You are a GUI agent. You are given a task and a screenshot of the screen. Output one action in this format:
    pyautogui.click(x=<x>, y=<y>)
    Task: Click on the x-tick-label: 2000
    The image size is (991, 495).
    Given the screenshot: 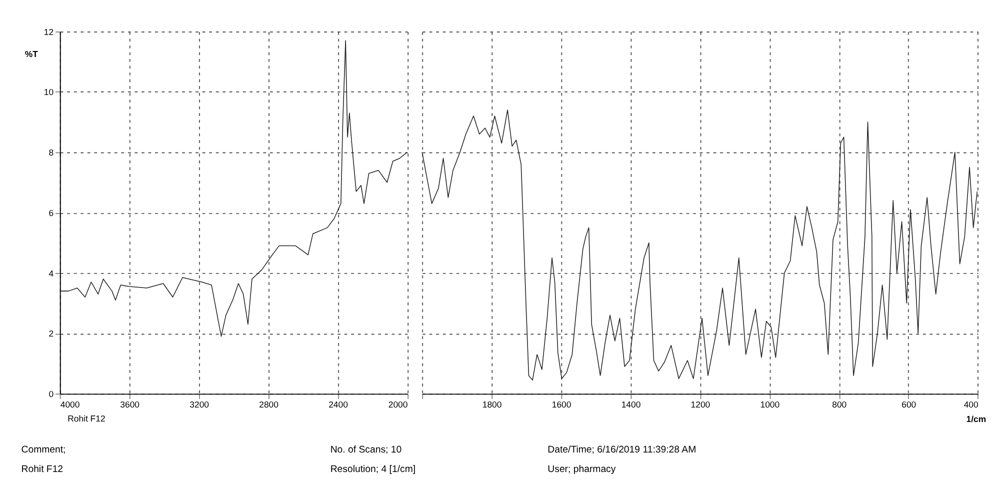 What is the action you would take?
    pyautogui.click(x=398, y=405)
    